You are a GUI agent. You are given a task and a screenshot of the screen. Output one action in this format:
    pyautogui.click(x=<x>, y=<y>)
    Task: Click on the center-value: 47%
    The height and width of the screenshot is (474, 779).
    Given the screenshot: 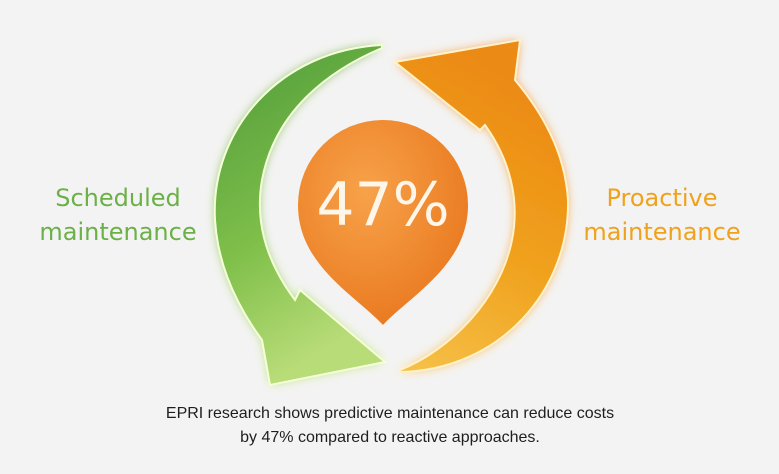 What is the action you would take?
    pyautogui.click(x=382, y=205)
    